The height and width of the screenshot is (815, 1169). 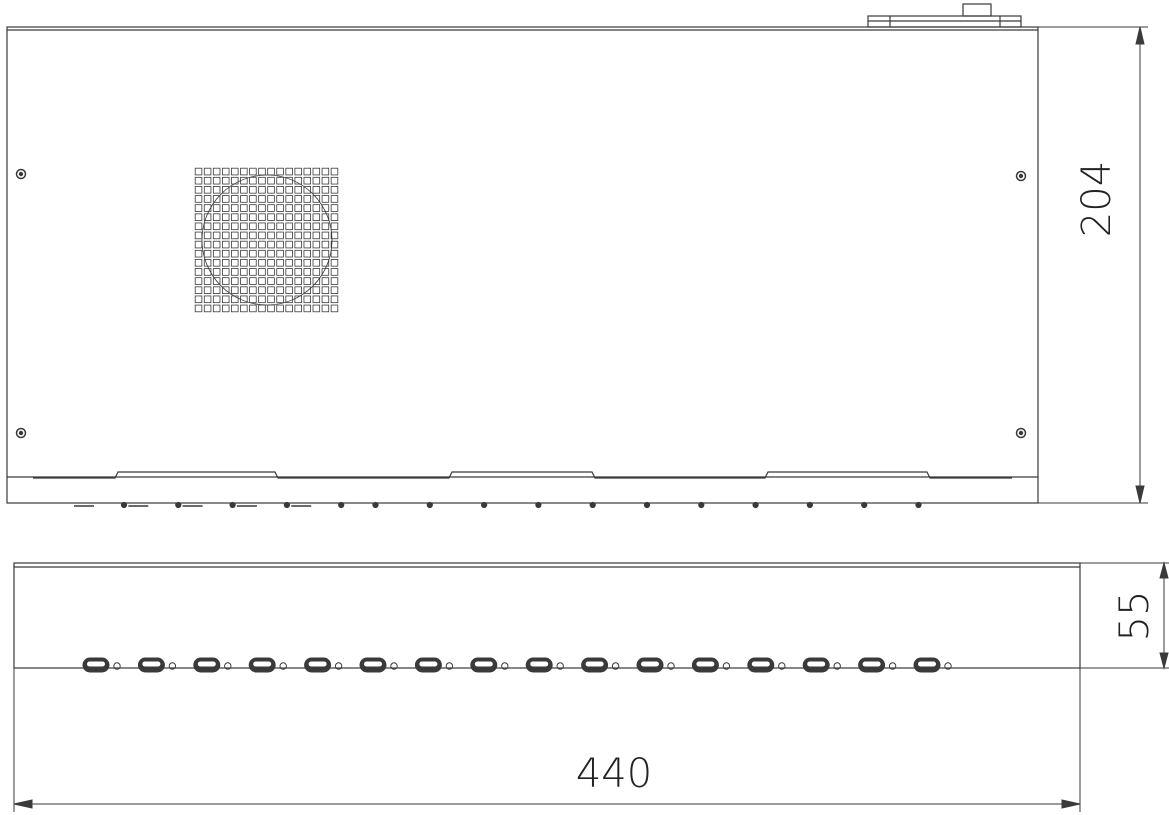 What do you see at coordinates (705, 664) in the screenshot?
I see `port-slot` at bounding box center [705, 664].